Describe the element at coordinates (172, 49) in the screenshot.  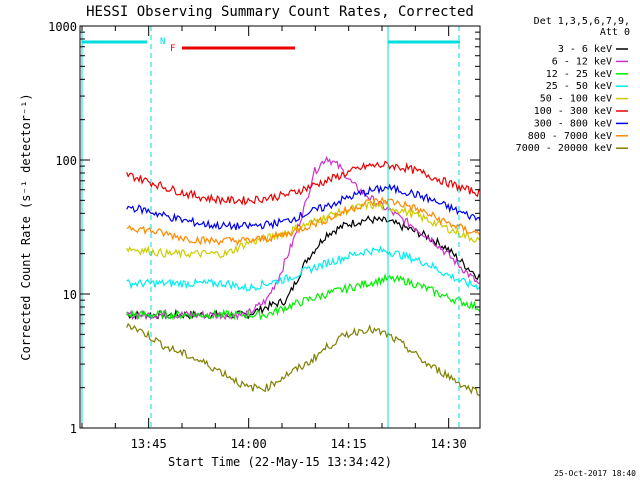
I see `flare-flag-label: F` at that location.